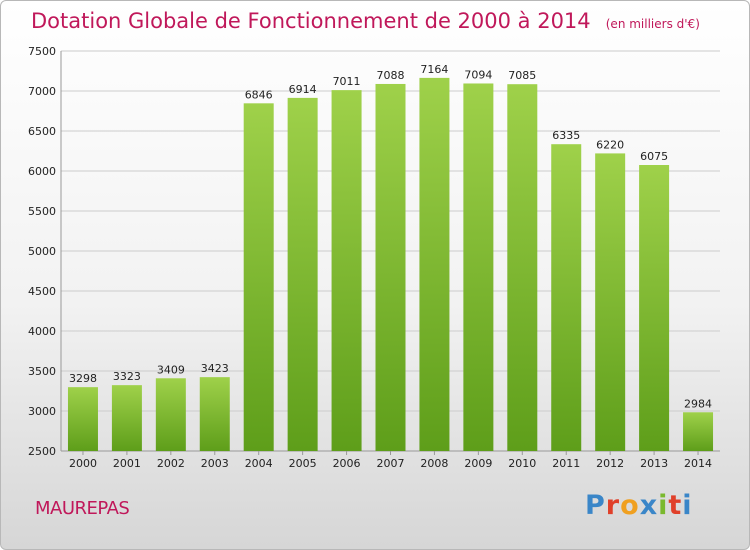 This screenshot has height=550, width=750. I want to click on y-tick-label: 2500, so click(42, 451).